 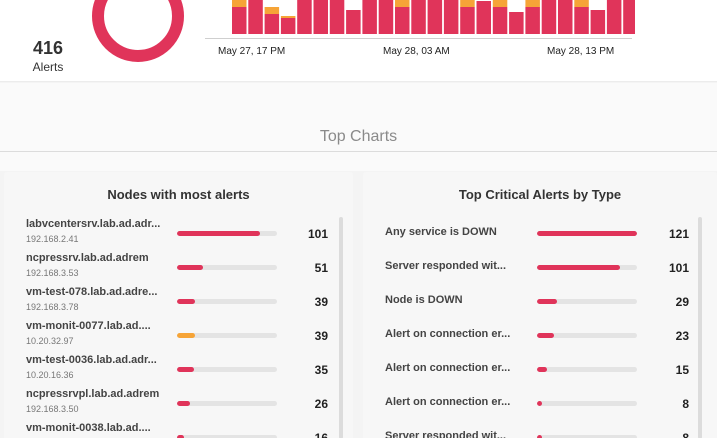 I want to click on row-name: ncpressrvpl.lab.ad.adrem, so click(x=93, y=394).